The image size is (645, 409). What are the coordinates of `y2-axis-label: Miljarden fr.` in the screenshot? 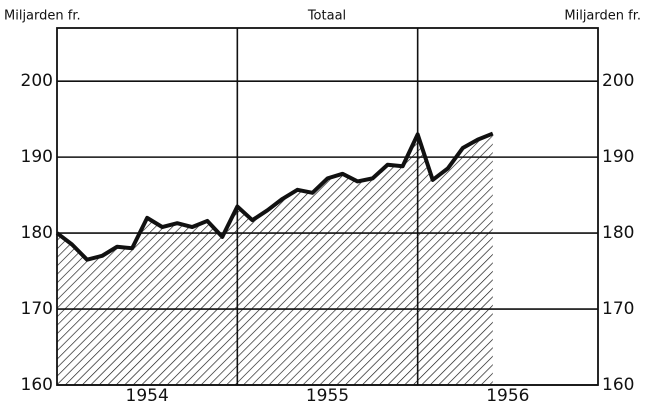 It's located at (602, 16).